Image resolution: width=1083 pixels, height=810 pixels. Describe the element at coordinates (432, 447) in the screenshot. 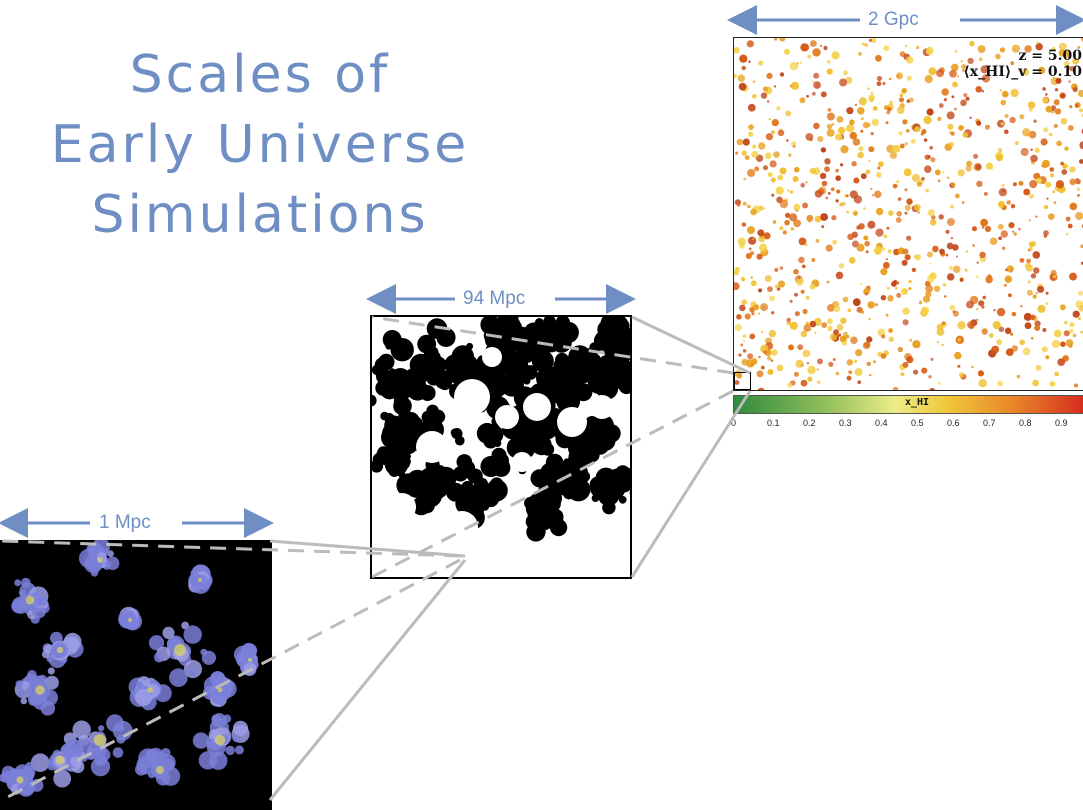

I see `ionized-bubble` at that location.